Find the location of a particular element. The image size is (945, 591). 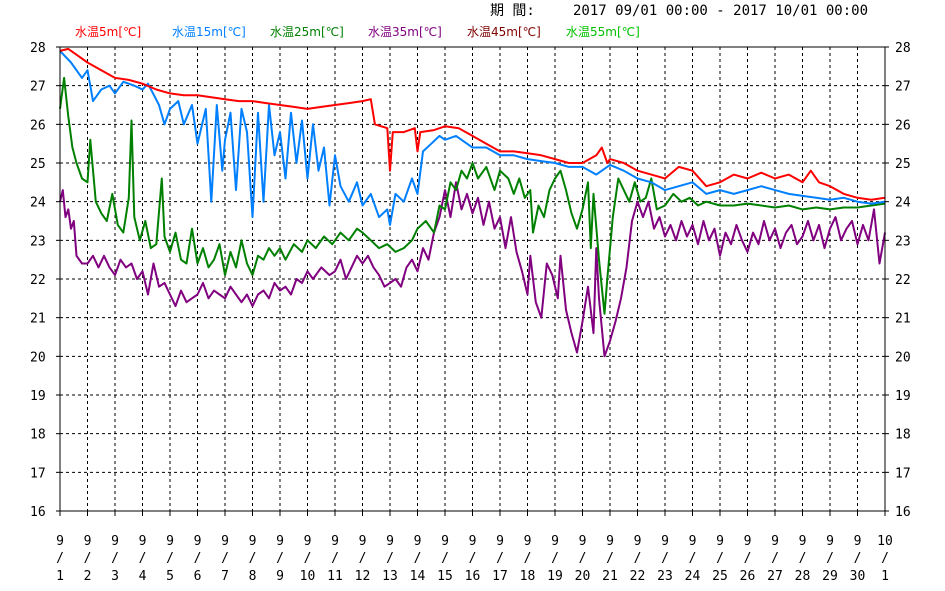

x-tick-day: 4 is located at coordinates (143, 576).